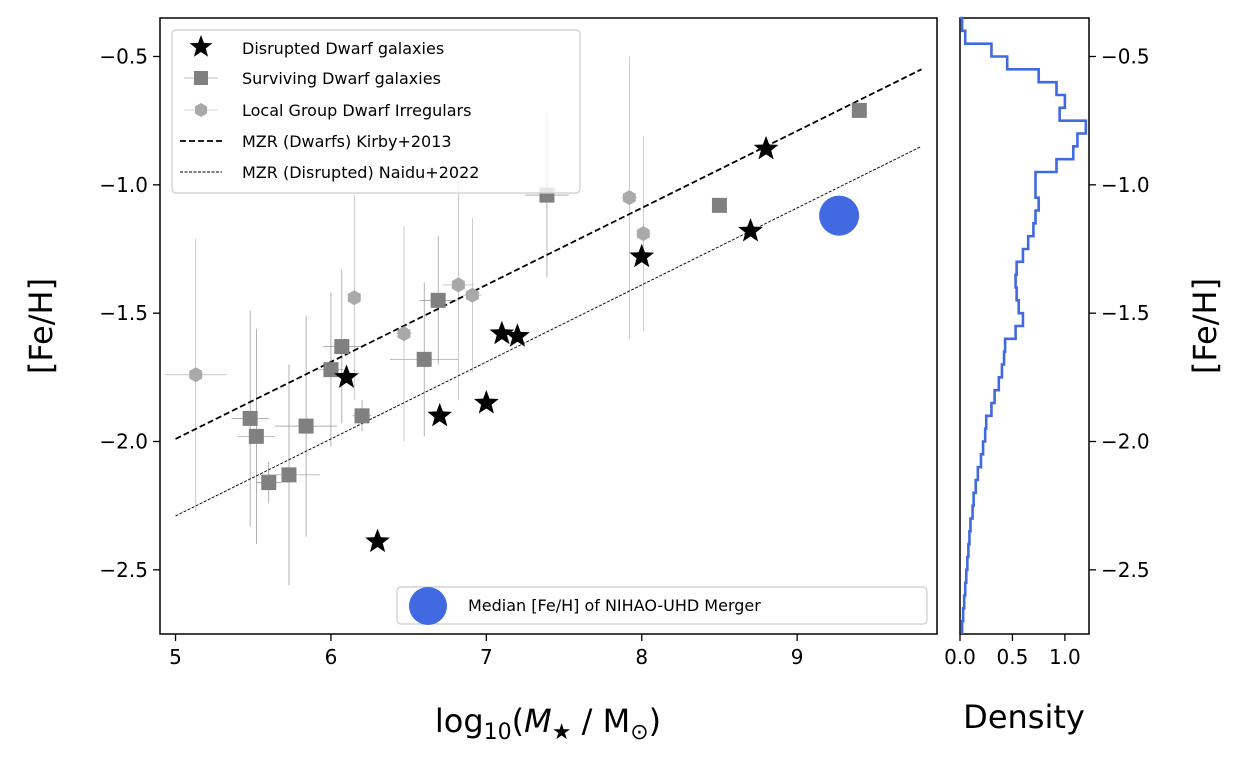 The image size is (1250, 760). What do you see at coordinates (201, 110) in the screenshot?
I see `legend-hexagon-marker` at bounding box center [201, 110].